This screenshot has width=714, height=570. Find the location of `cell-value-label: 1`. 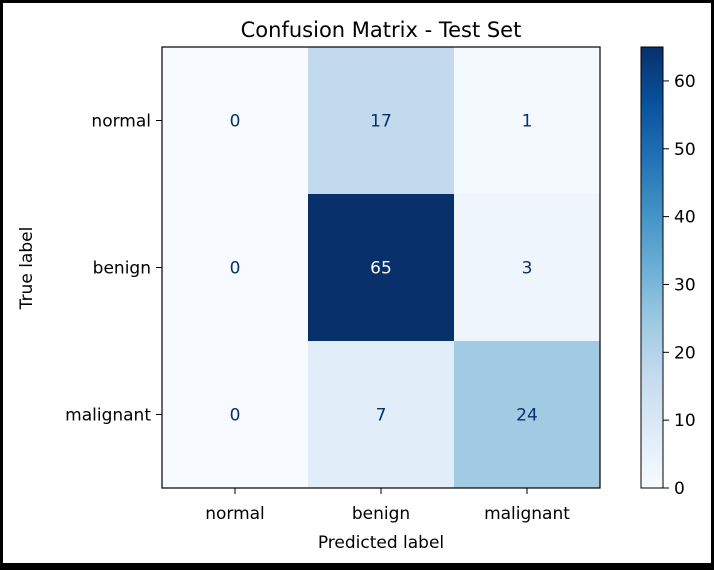

cell-value-label: 1 is located at coordinates (527, 122).